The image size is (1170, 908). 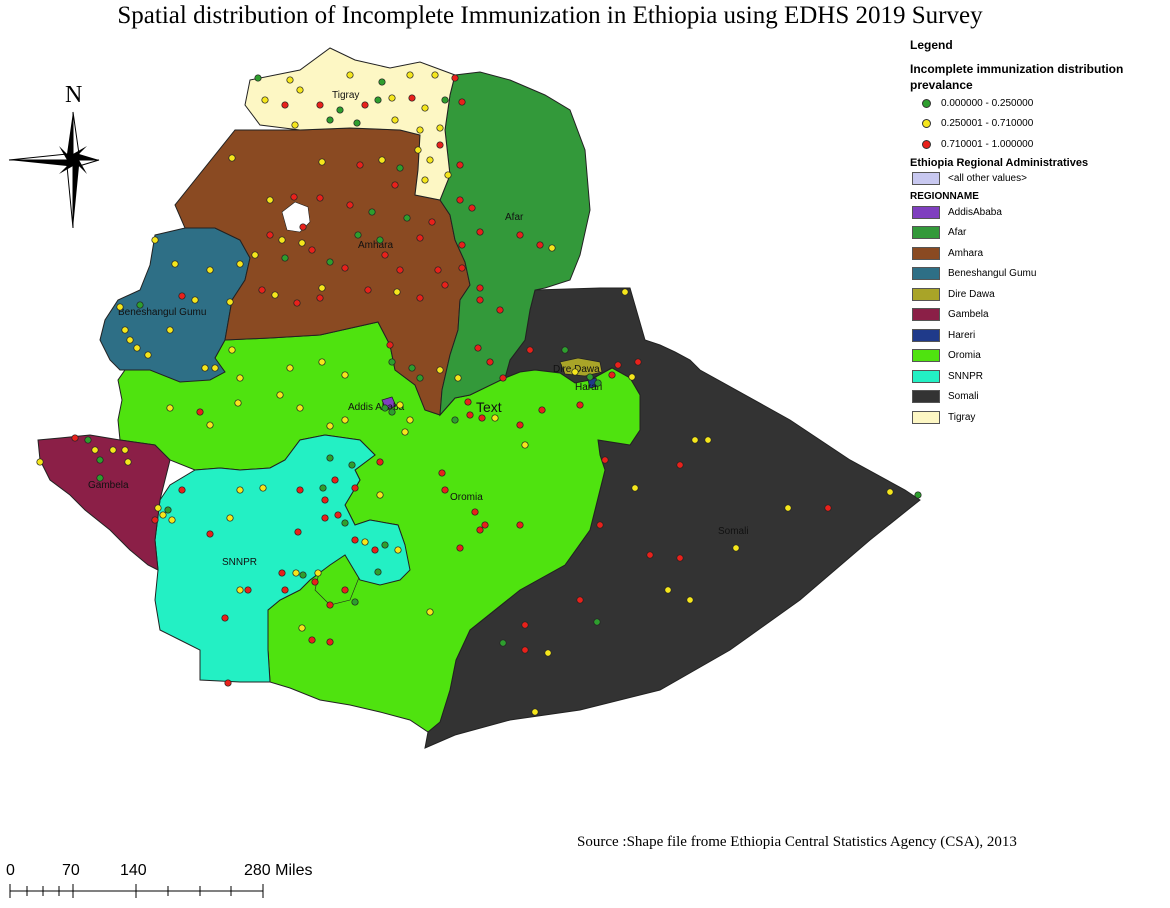 I want to click on legend-class-label: 0.710001 - 1.000000, so click(x=987, y=144).